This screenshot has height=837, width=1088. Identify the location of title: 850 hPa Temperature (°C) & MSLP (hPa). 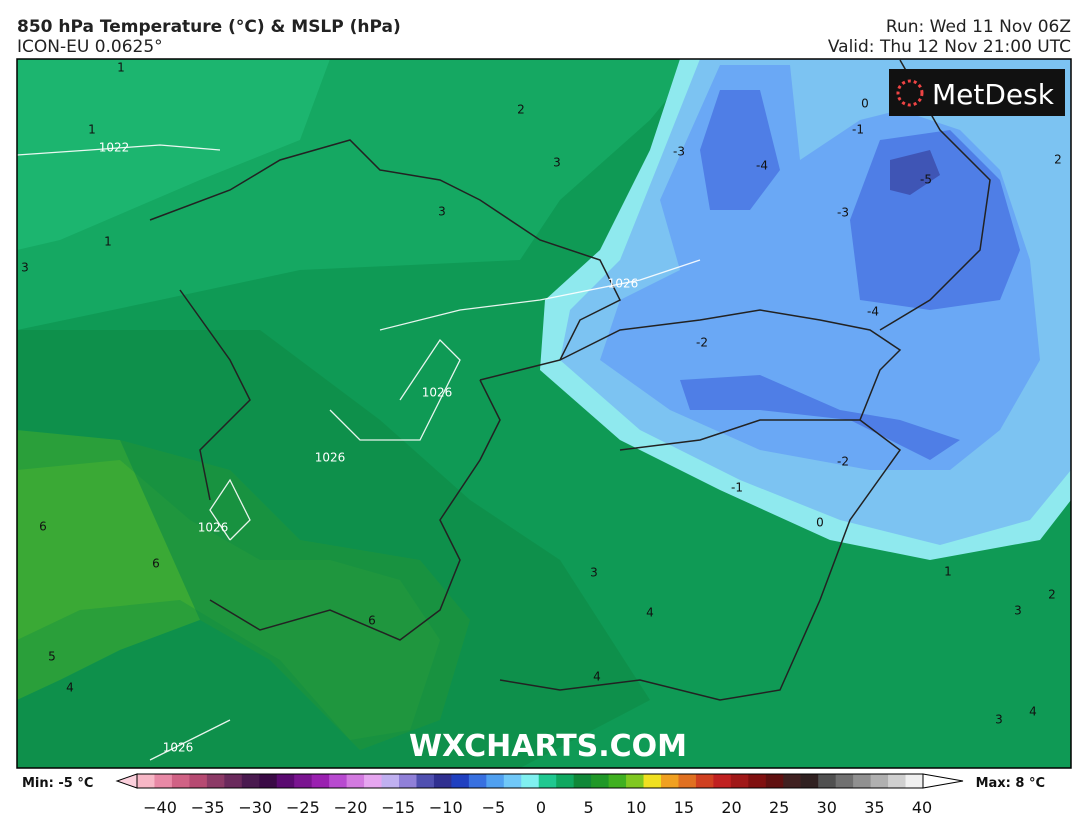
(209, 27).